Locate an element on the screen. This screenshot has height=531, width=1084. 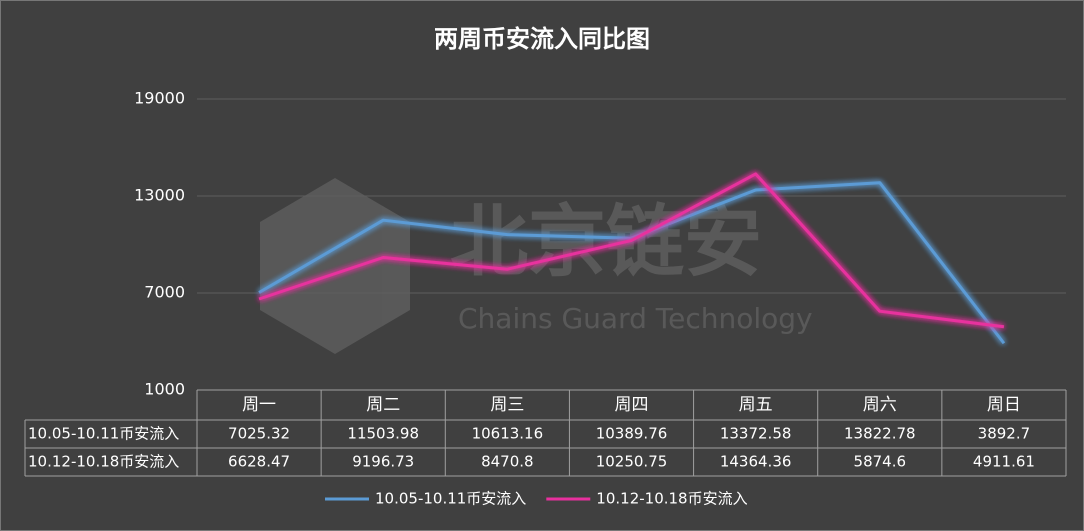
table-row-label: 10.12-10.18币安流入 is located at coordinates (103, 462).